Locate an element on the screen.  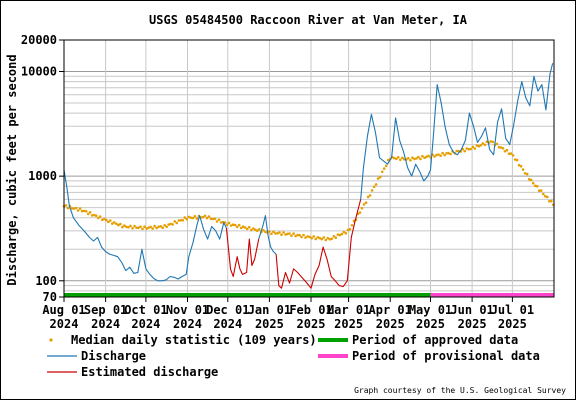
x-tick-label: Oct 01 is located at coordinates (145, 310).